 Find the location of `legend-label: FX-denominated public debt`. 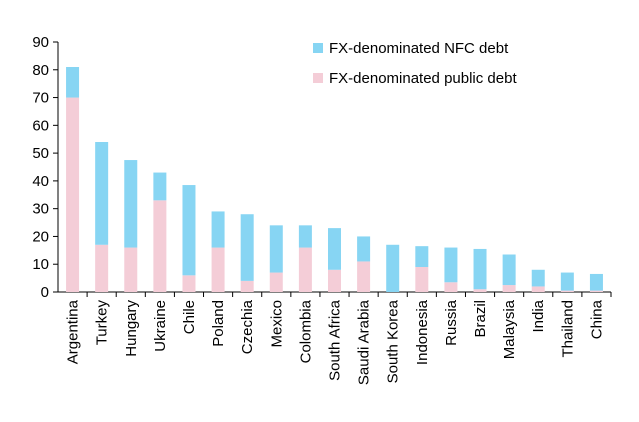

legend-label: FX-denominated public debt is located at coordinates (423, 78).